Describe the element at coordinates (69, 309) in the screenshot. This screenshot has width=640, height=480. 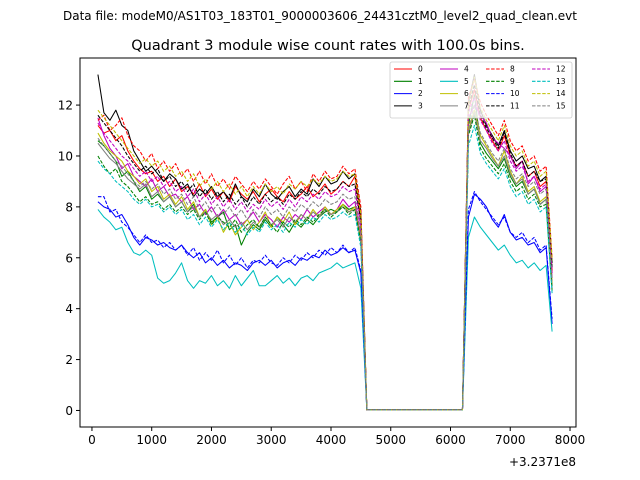
I see `y-tick-label: 4` at that location.